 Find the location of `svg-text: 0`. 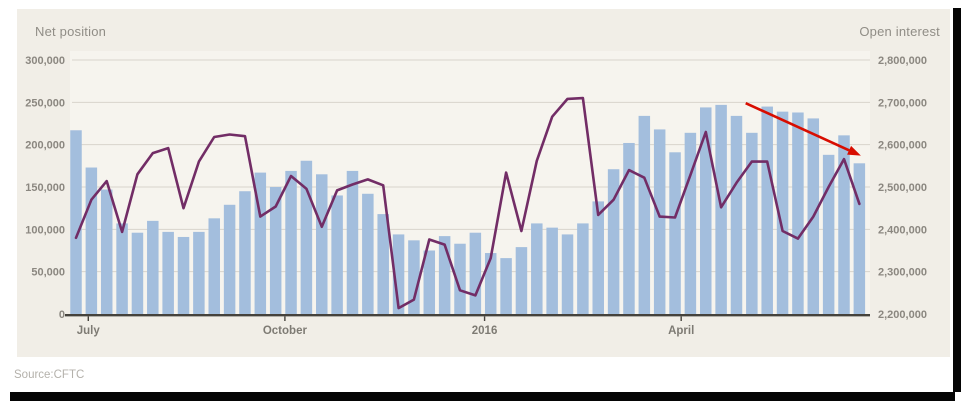

svg-text: 0 is located at coordinates (62, 315).